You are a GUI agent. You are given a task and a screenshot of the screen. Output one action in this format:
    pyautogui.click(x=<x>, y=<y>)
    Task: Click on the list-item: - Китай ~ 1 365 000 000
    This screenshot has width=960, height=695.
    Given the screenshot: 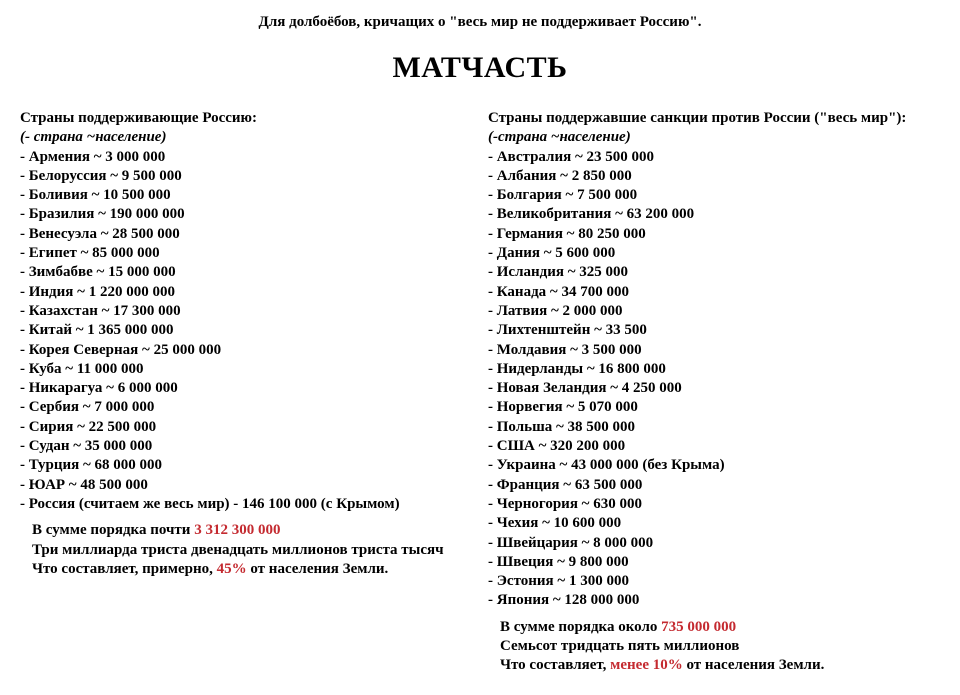 What is the action you would take?
    pyautogui.click(x=97, y=330)
    